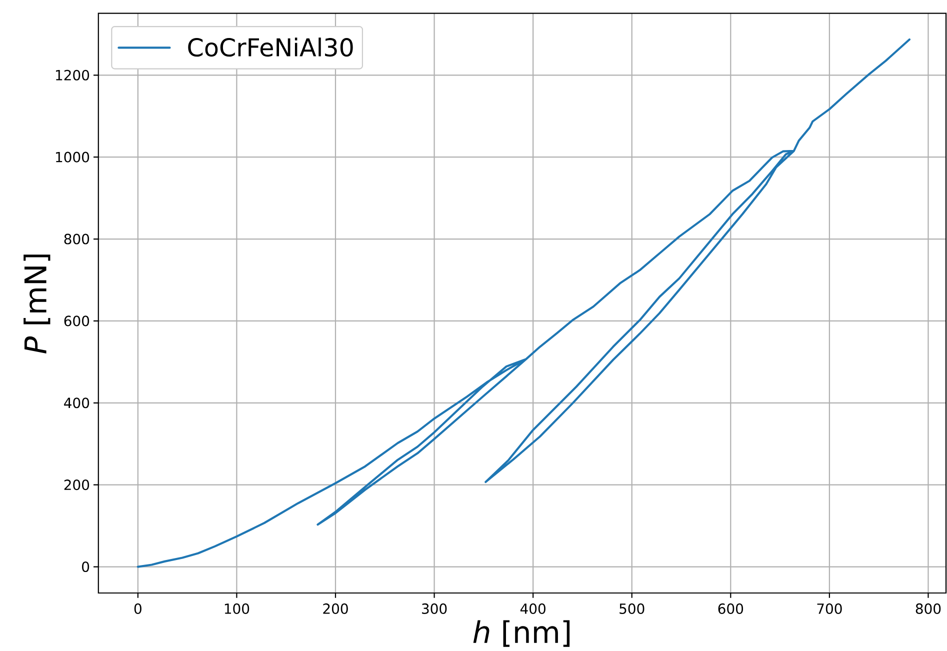 Image resolution: width=947 pixels, height=651 pixels. I want to click on y-tick-label: 400, so click(77, 403).